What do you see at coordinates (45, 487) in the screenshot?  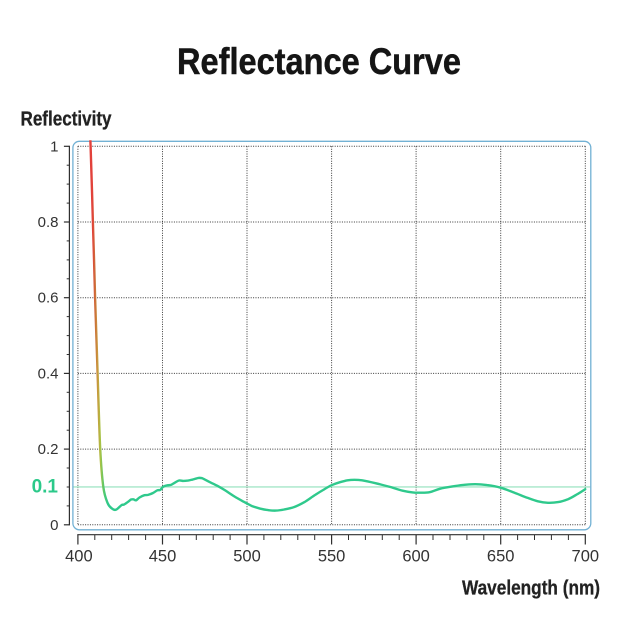 I see `svg-text: 0.1` at bounding box center [45, 487].